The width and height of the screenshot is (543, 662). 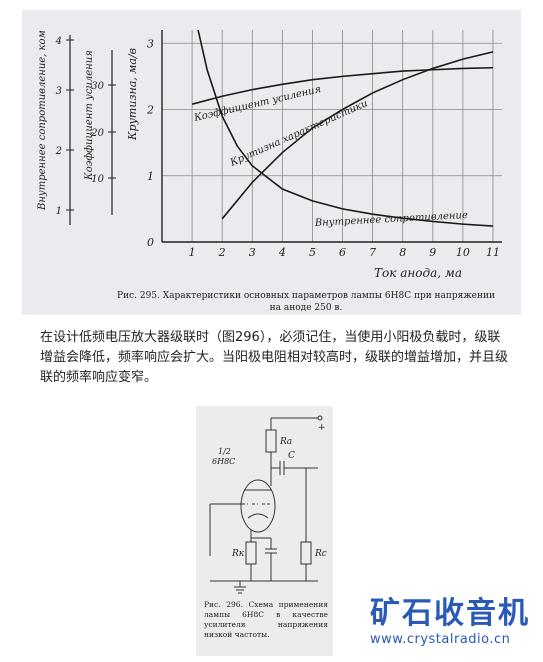 What do you see at coordinates (320, 554) in the screenshot?
I see `label-rc: Rс` at bounding box center [320, 554].